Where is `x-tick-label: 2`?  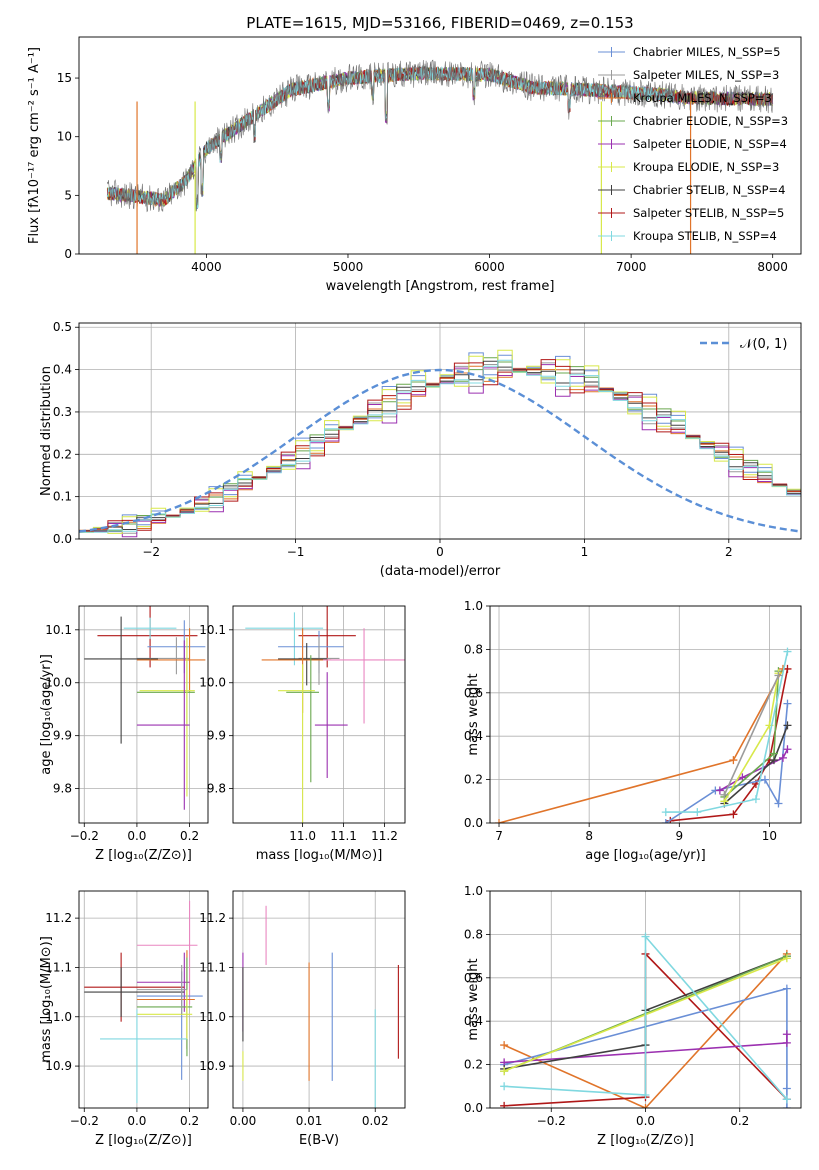
x-tick-label: 2 is located at coordinates (729, 552).